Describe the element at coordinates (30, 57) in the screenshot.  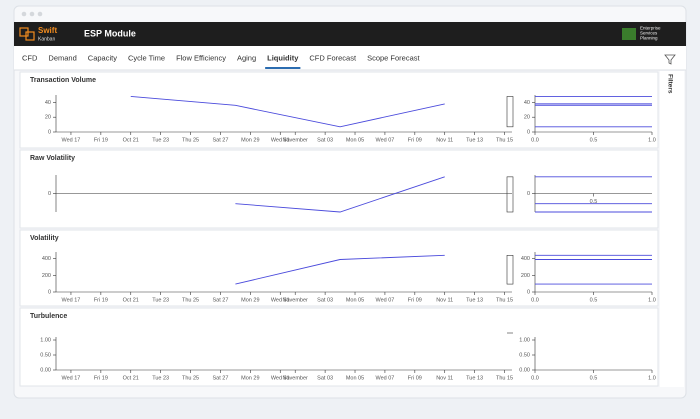
I see `tab: CFD` at that location.